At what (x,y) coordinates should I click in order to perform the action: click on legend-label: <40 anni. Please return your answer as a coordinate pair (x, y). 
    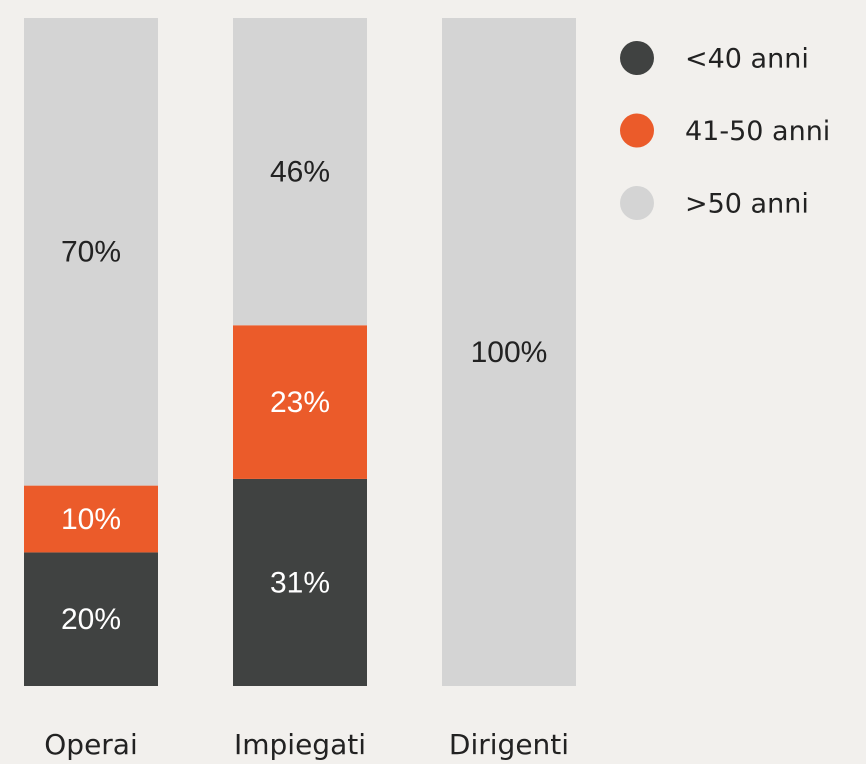
    Looking at the image, I should click on (747, 59).